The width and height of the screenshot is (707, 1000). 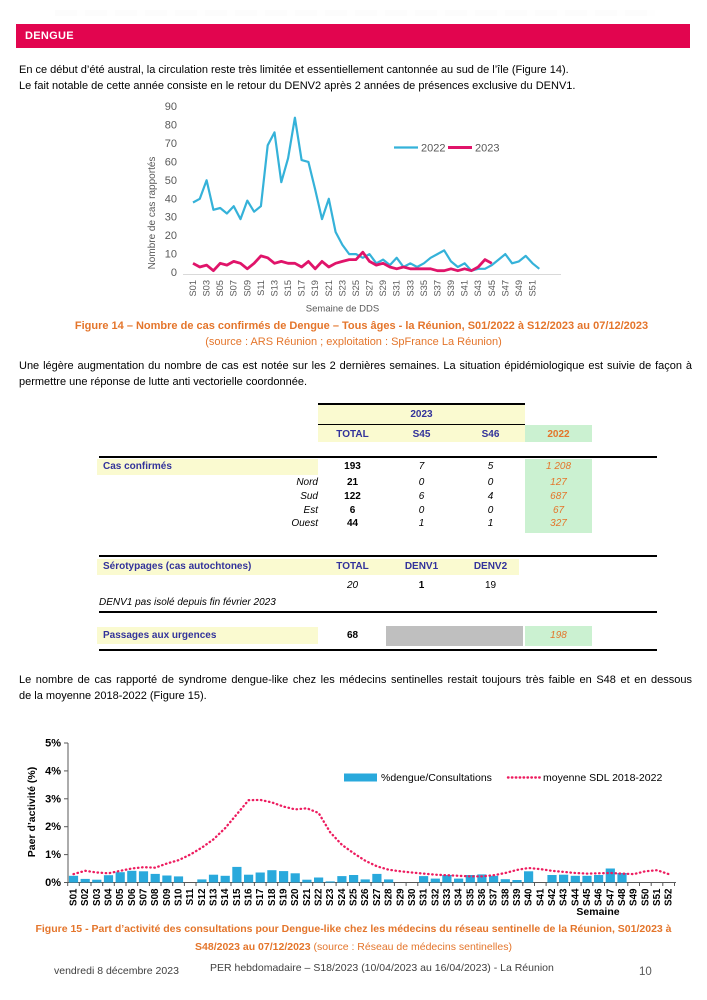 I want to click on svg-text: S50, so click(x=645, y=897).